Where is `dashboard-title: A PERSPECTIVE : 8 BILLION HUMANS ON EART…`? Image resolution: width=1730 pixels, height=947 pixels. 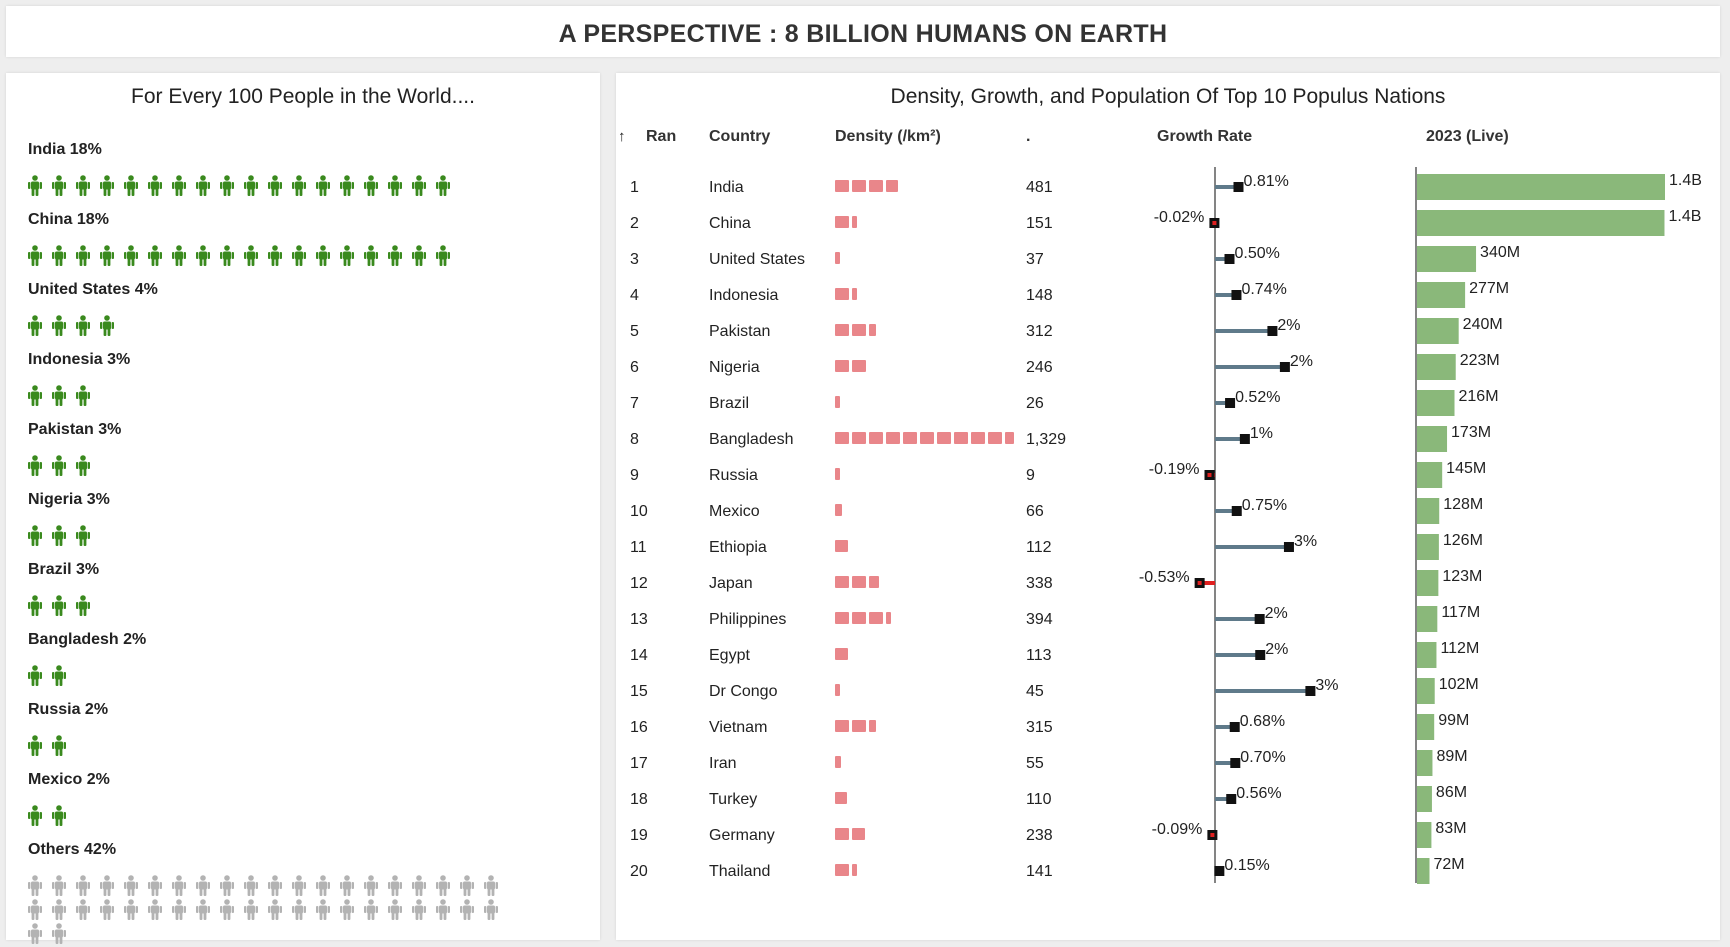 dashboard-title: A PERSPECTIVE : 8 BILLION HUMANS ON EART… is located at coordinates (863, 34).